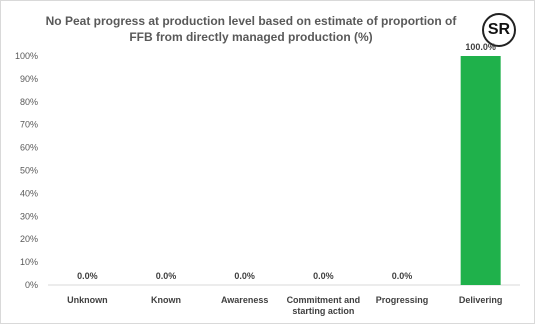 This screenshot has width=535, height=324. What do you see at coordinates (166, 300) in the screenshot?
I see `category-label: Known` at bounding box center [166, 300].